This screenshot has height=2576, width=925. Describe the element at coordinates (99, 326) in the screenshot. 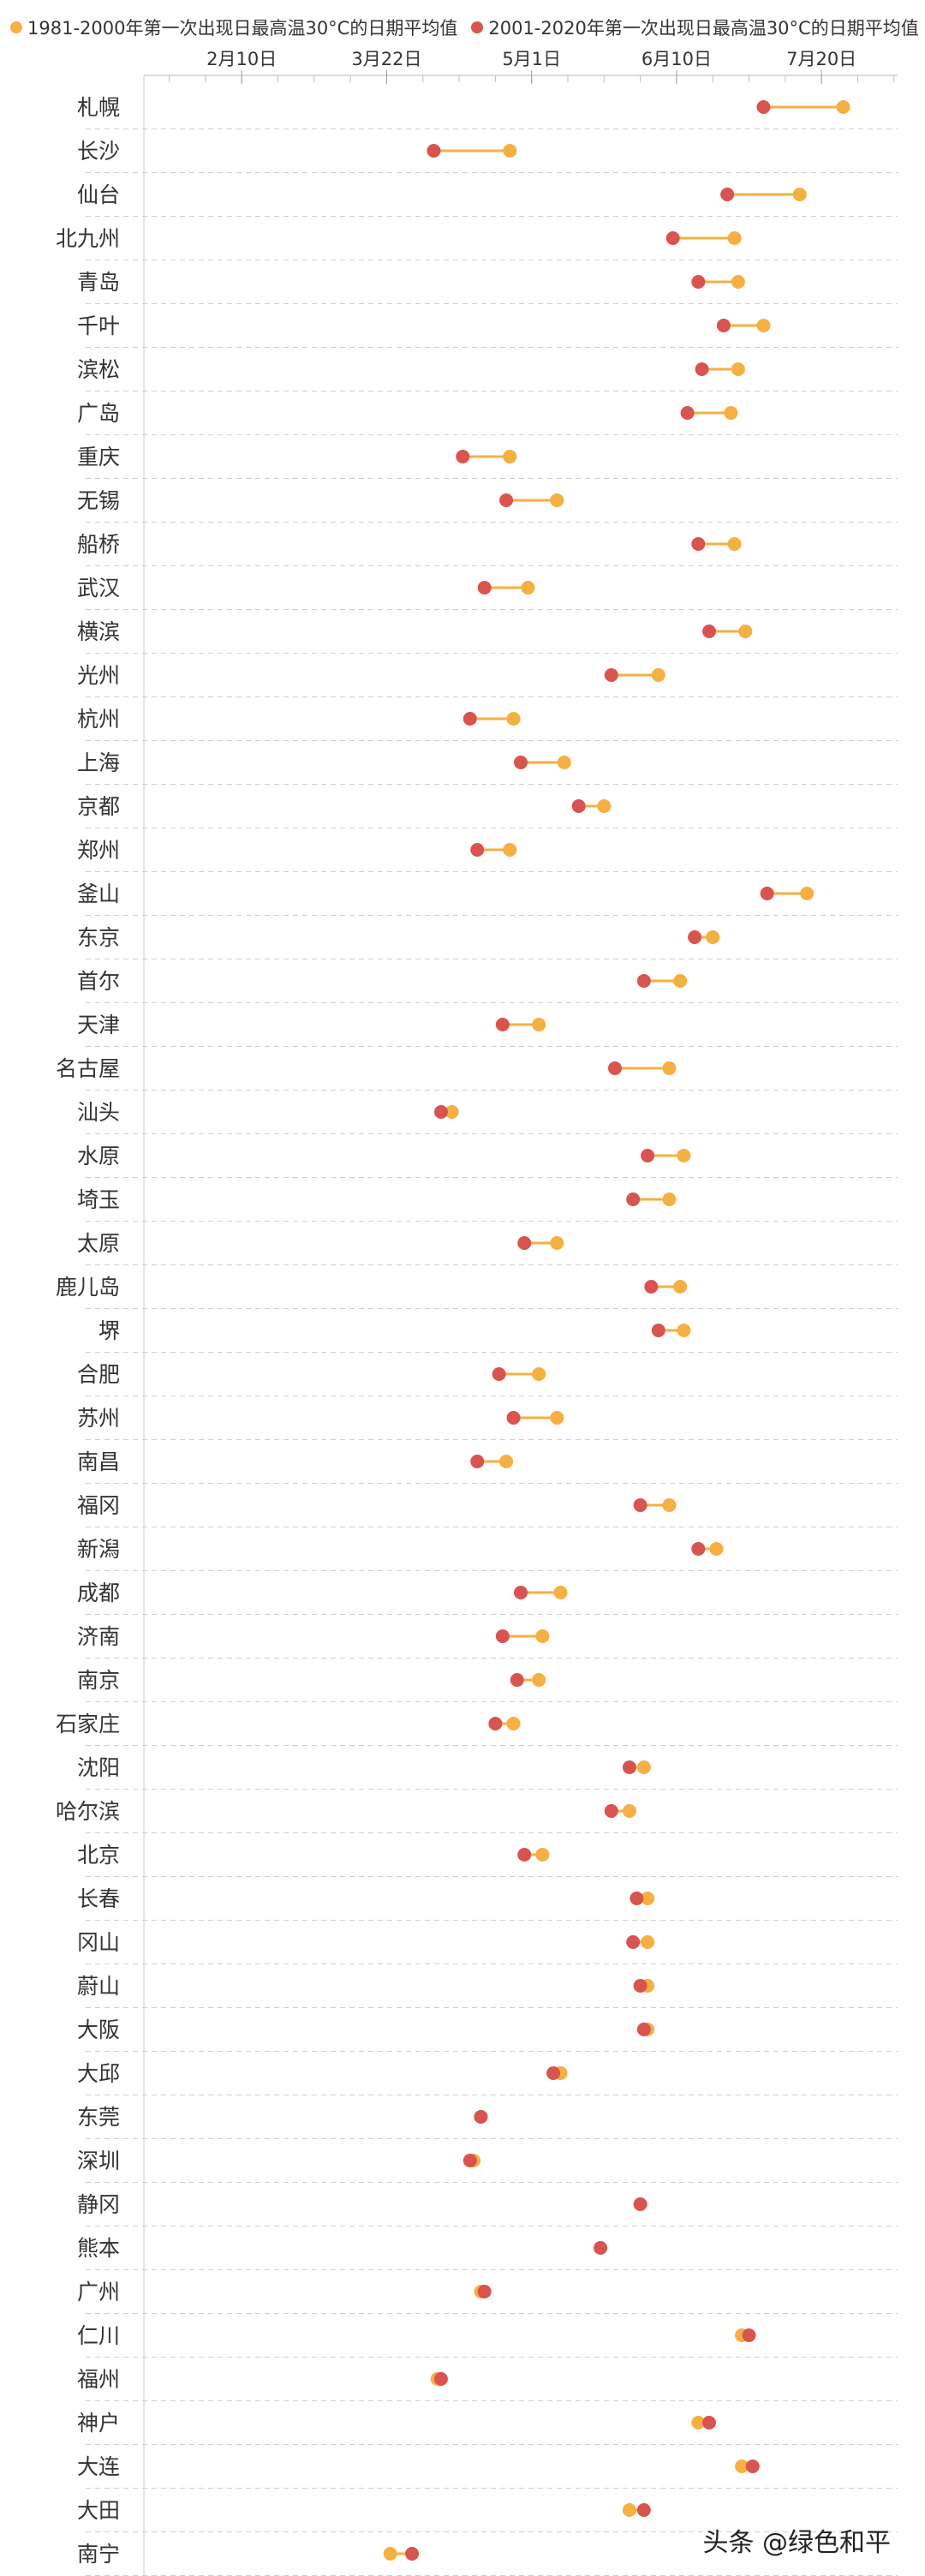

I see `city-label: 千叶` at that location.